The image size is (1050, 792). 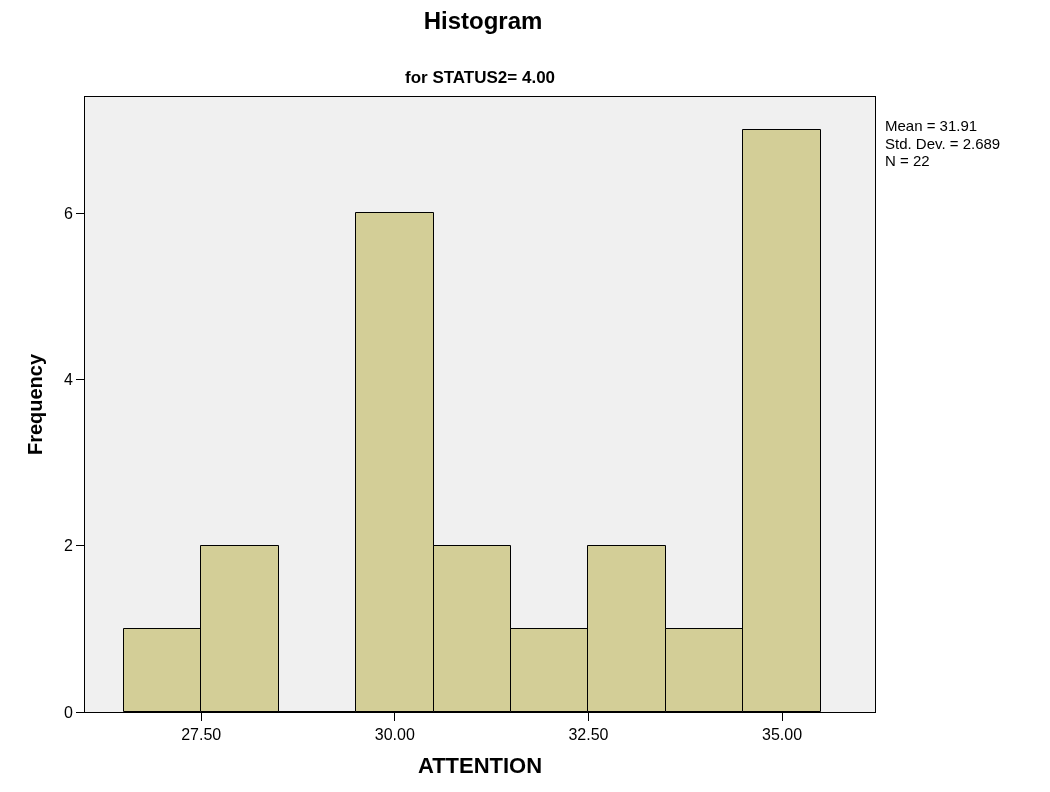 I want to click on y-tick-label: 4, so click(x=68, y=380).